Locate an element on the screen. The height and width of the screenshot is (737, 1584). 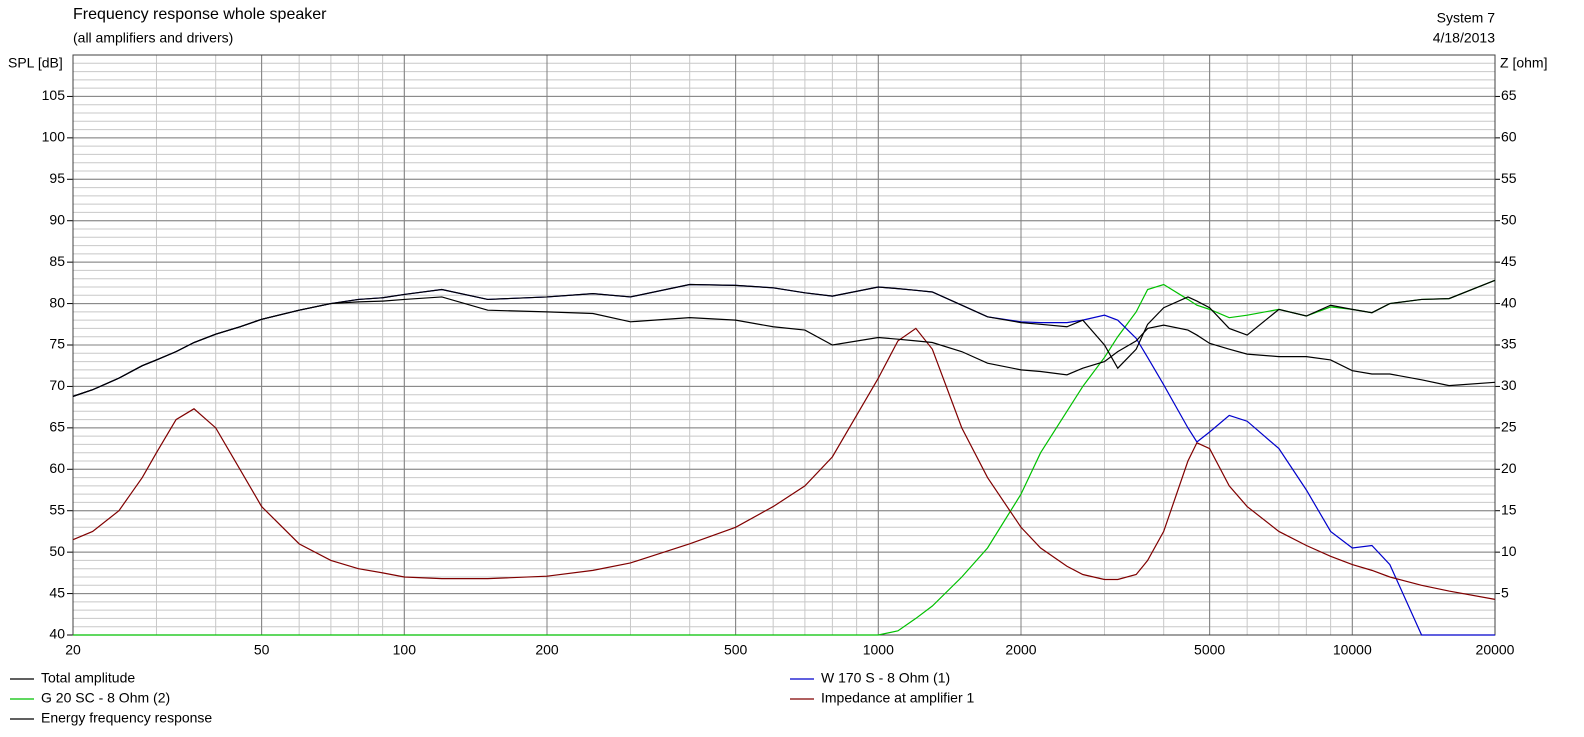
y2-axis-label: Z [ohm] is located at coordinates (1523, 63).